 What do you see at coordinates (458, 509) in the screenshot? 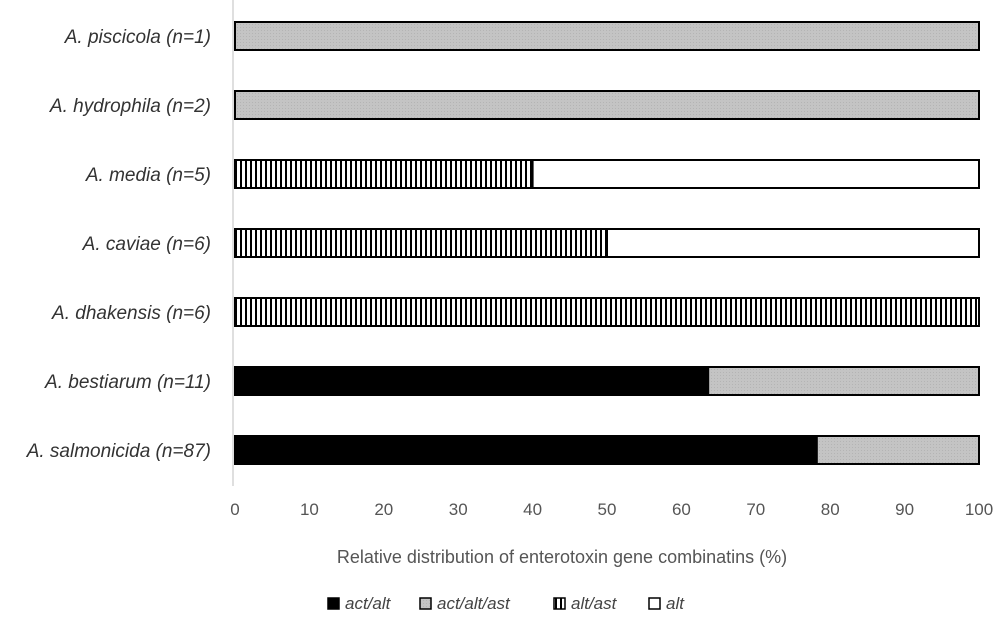
I see `x-tick-label: 30` at bounding box center [458, 509].